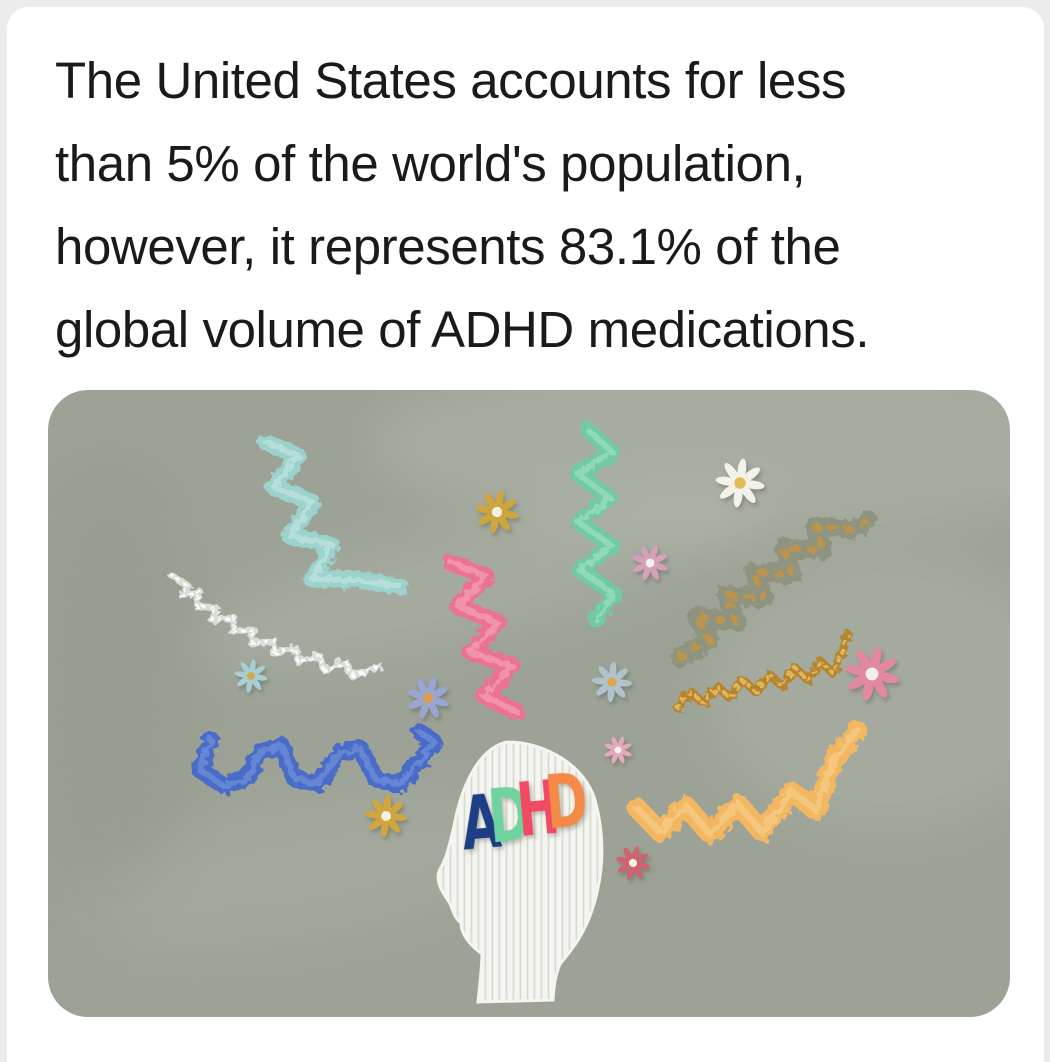 The image size is (1050, 1062). I want to click on white-daisy-flower, so click(740, 483).